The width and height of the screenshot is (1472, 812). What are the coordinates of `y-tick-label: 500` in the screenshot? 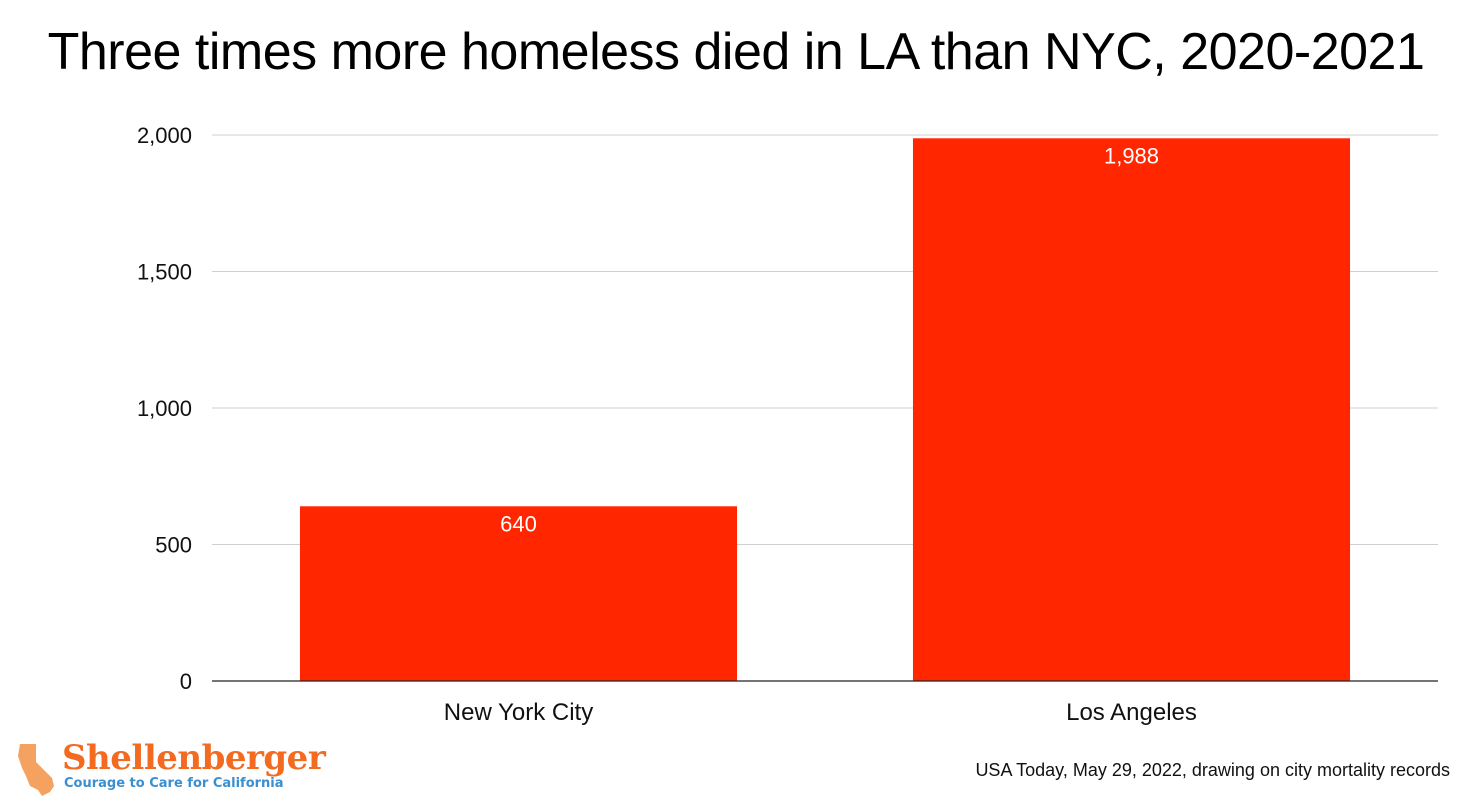 It's located at (173, 545).